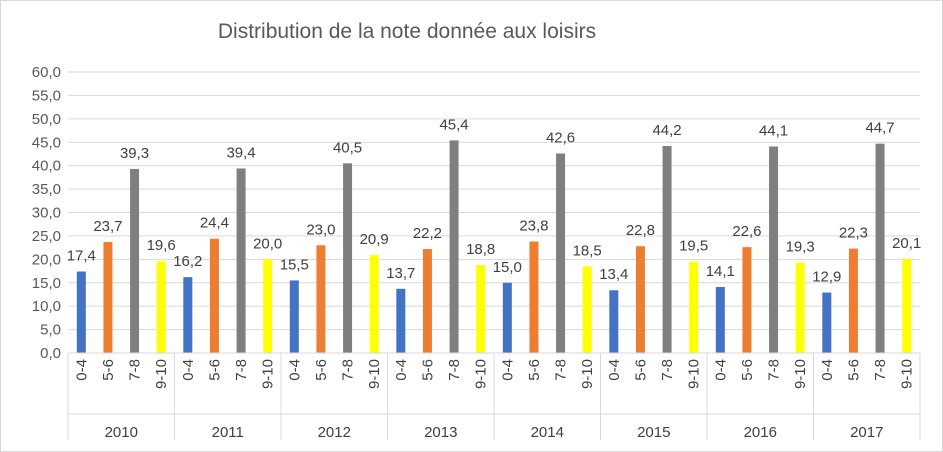  I want to click on group-label: 2016, so click(760, 432).